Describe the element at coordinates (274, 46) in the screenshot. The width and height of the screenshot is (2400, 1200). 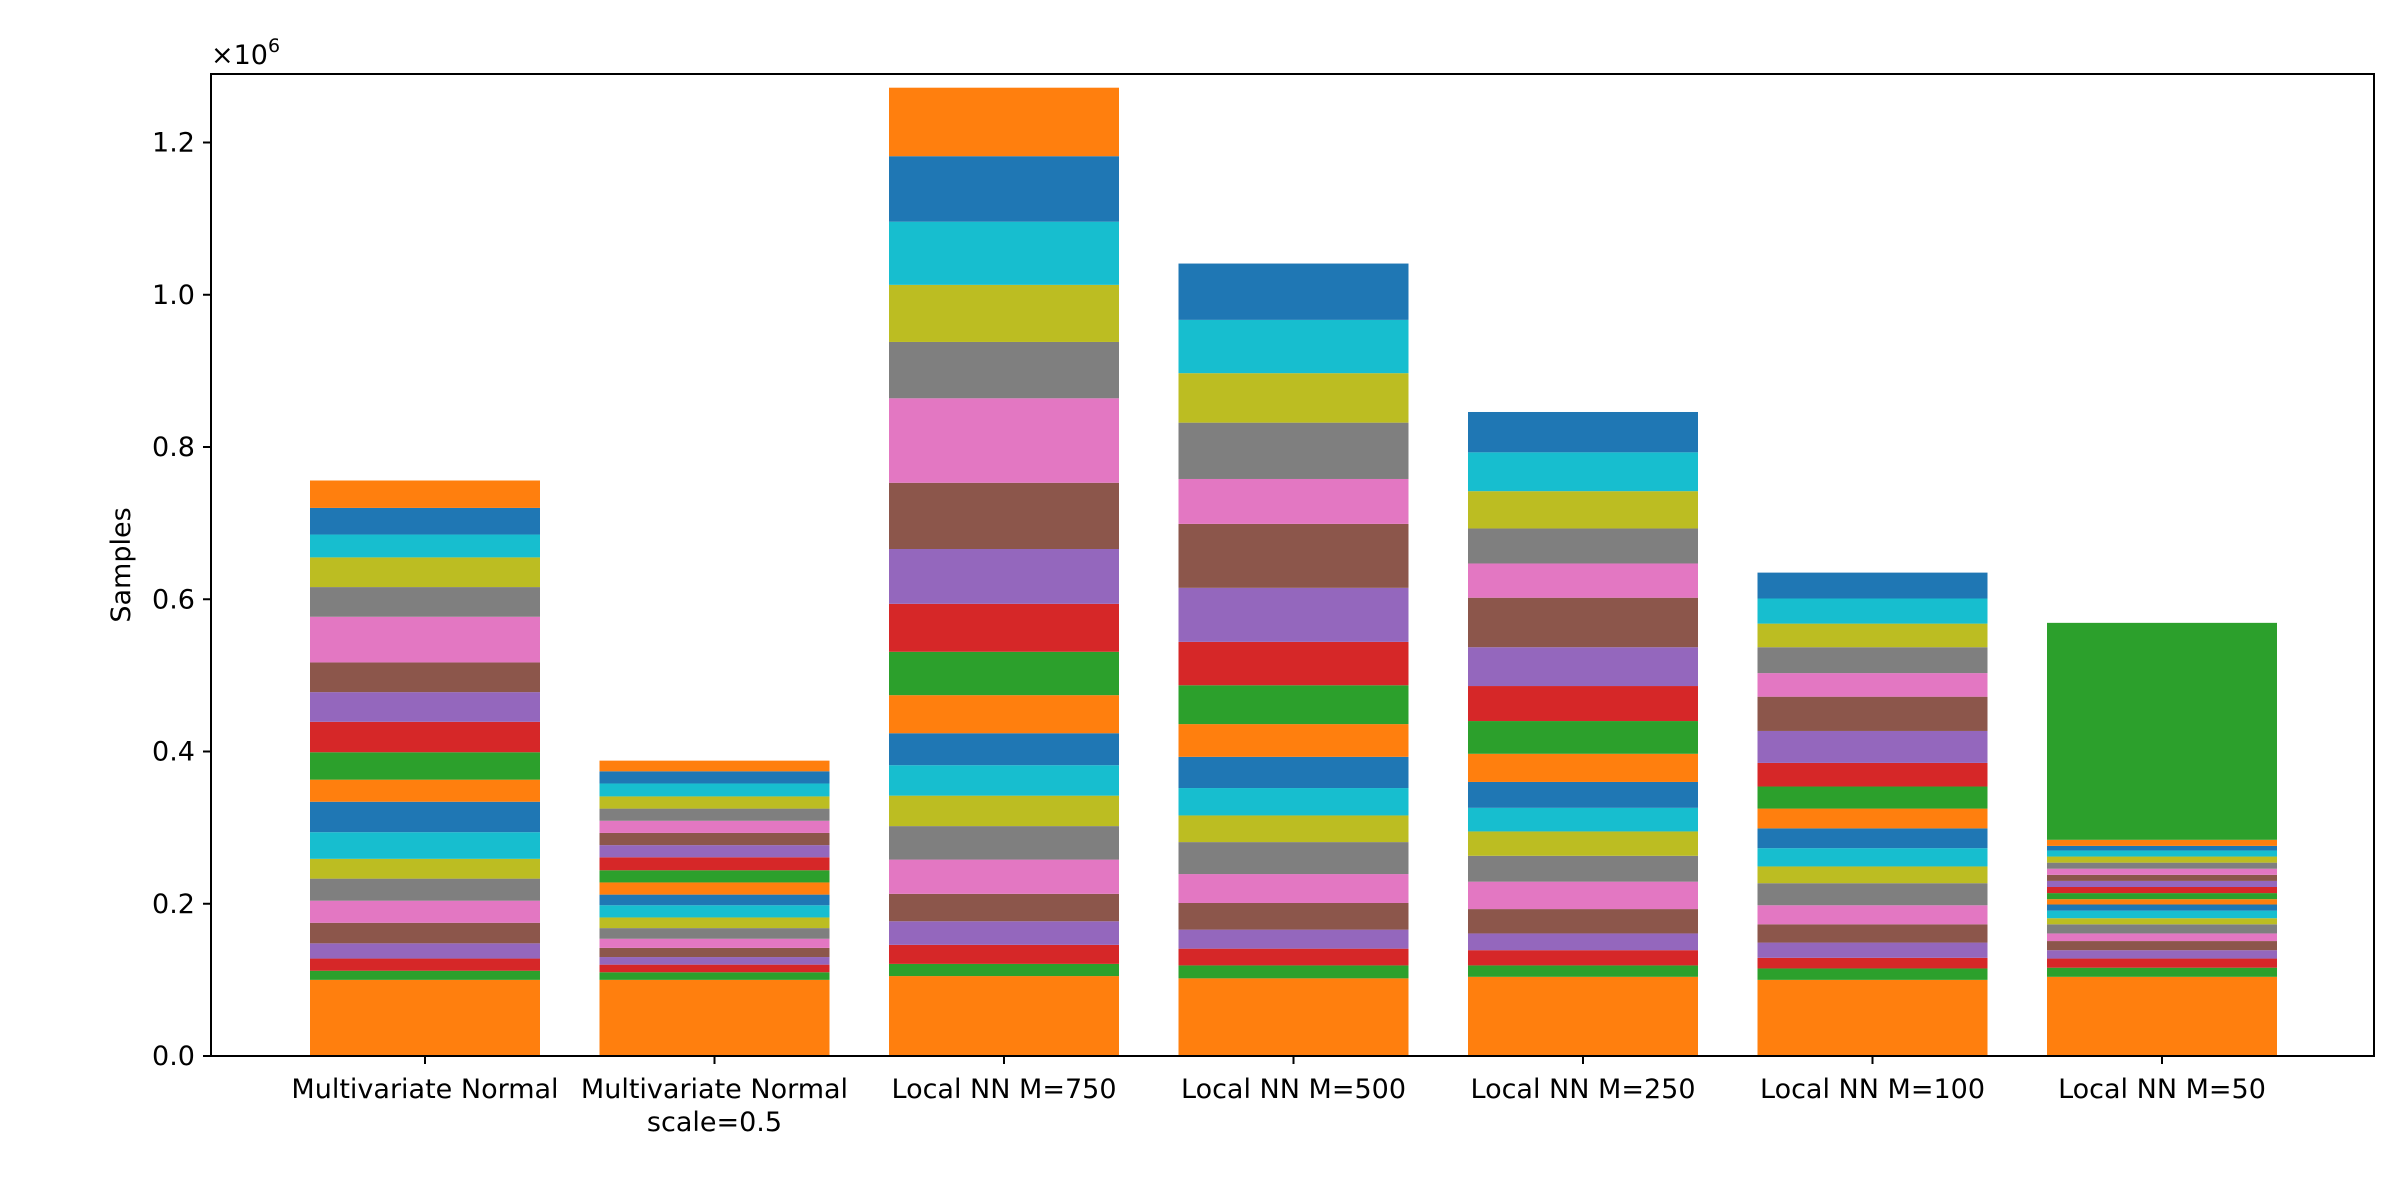
I see `y-axis-multiplier-exponent: 6` at that location.